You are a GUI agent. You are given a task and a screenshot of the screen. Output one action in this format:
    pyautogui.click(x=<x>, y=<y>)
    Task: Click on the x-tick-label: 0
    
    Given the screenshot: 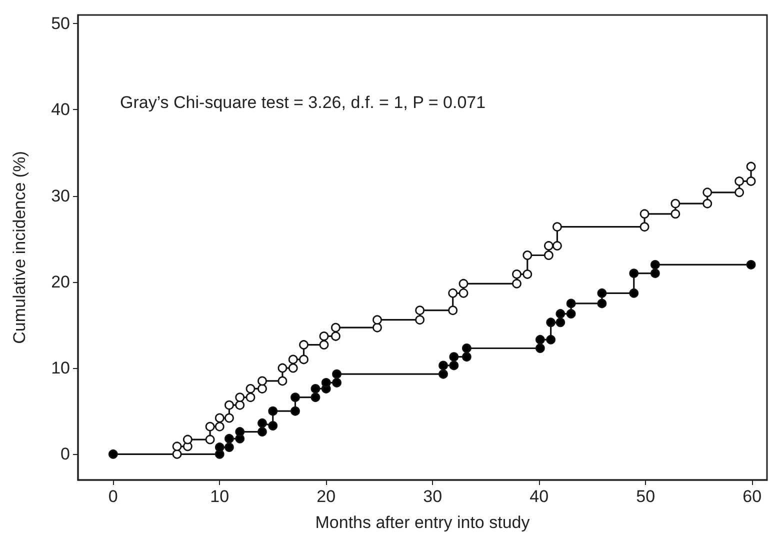 What is the action you would take?
    pyautogui.click(x=113, y=496)
    